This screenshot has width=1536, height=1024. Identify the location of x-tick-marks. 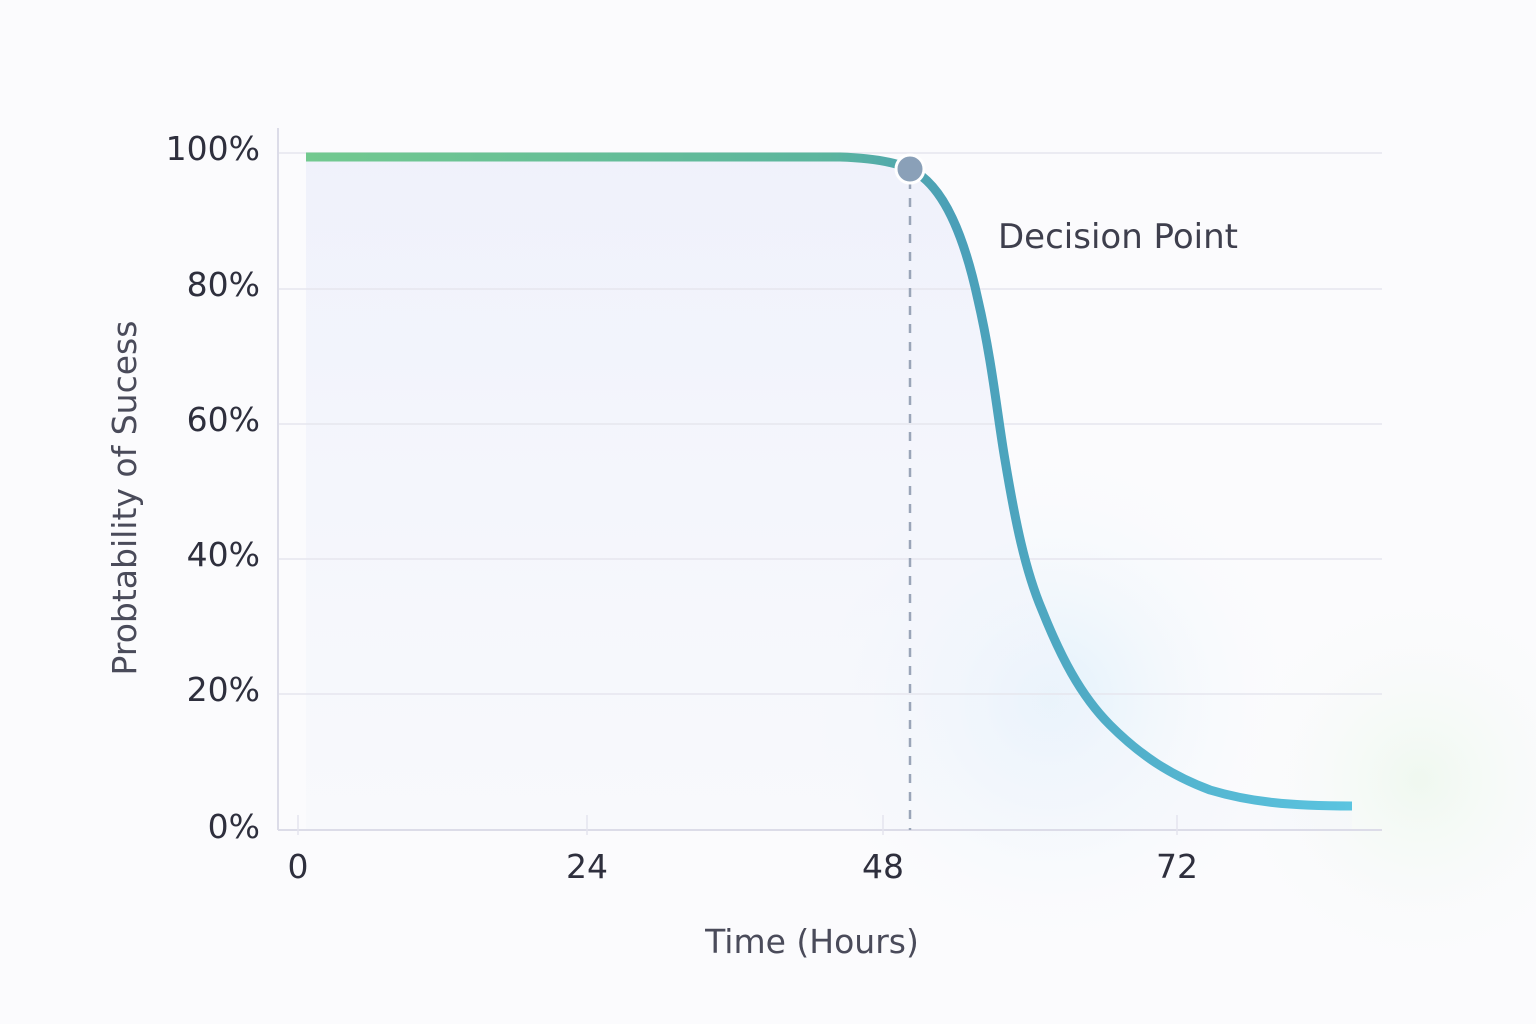
(737, 825).